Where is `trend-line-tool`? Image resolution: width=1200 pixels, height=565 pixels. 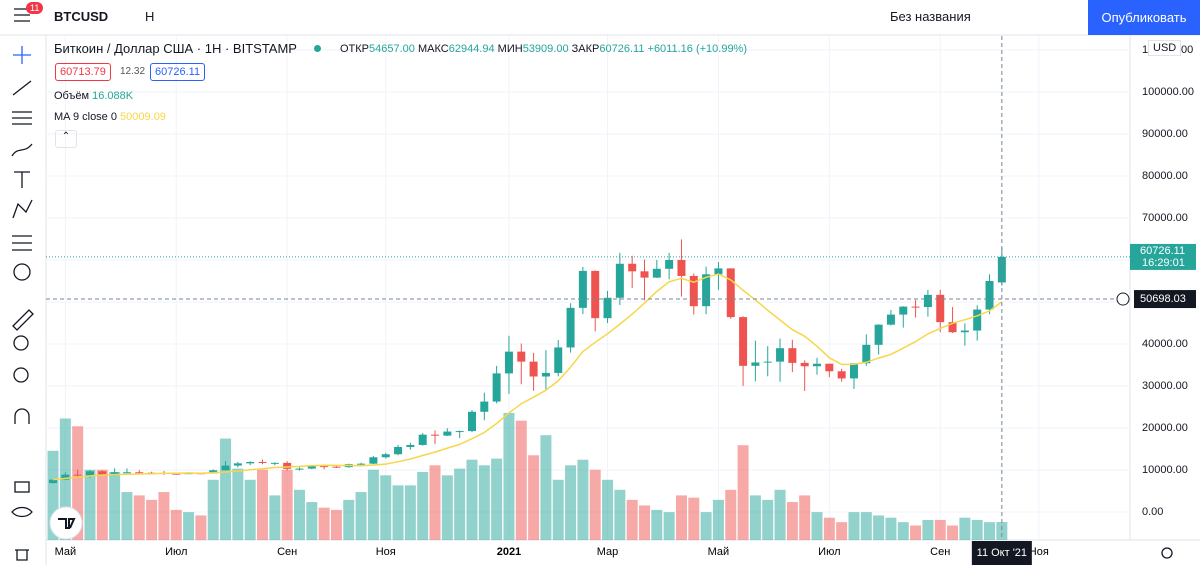 trend-line-tool is located at coordinates (22, 88).